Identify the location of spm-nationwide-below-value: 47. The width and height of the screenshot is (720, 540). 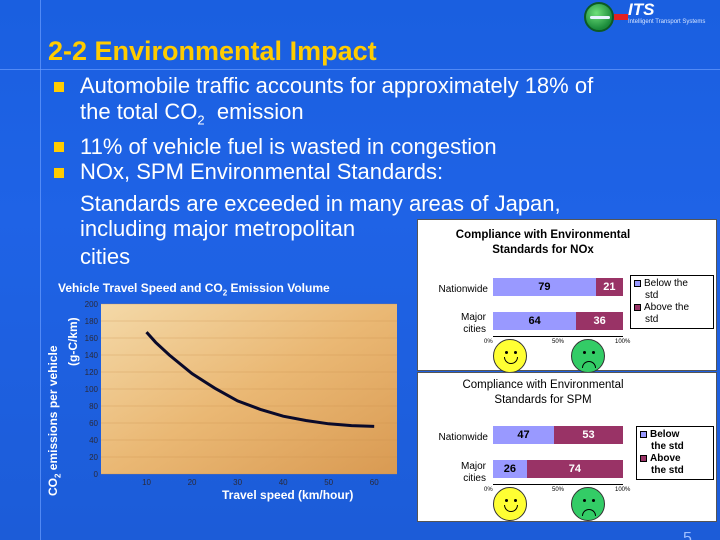
(523, 435).